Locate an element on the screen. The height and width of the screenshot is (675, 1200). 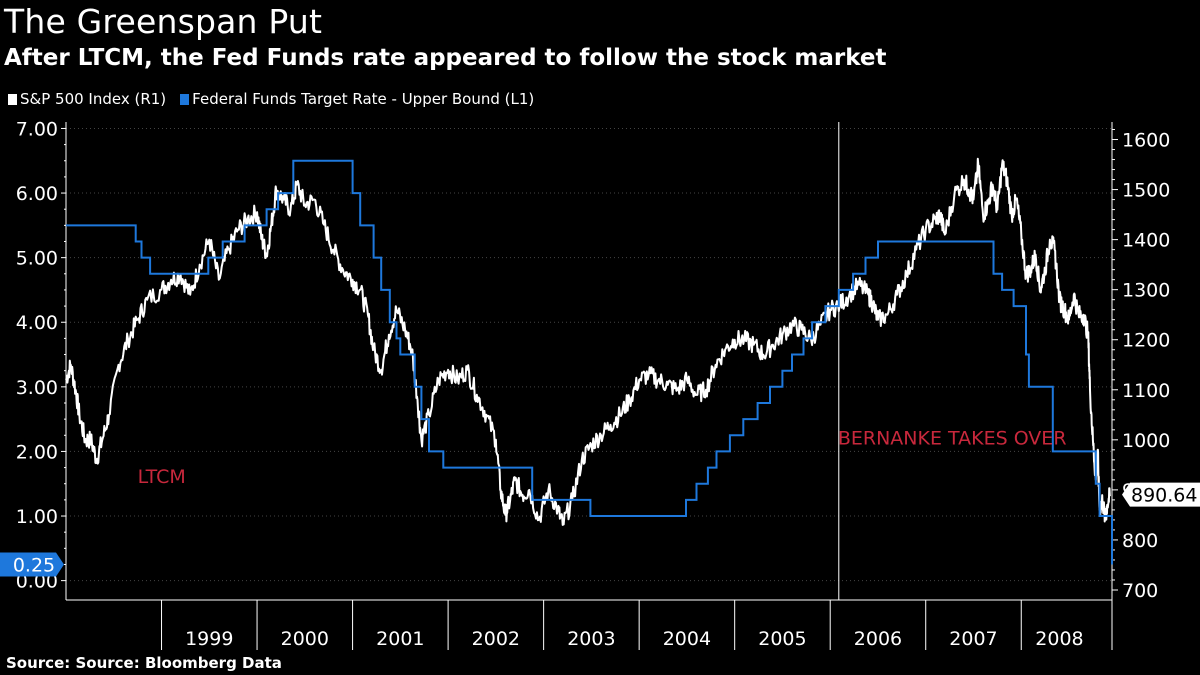
spx-last-value-tag is located at coordinates (1161, 494).